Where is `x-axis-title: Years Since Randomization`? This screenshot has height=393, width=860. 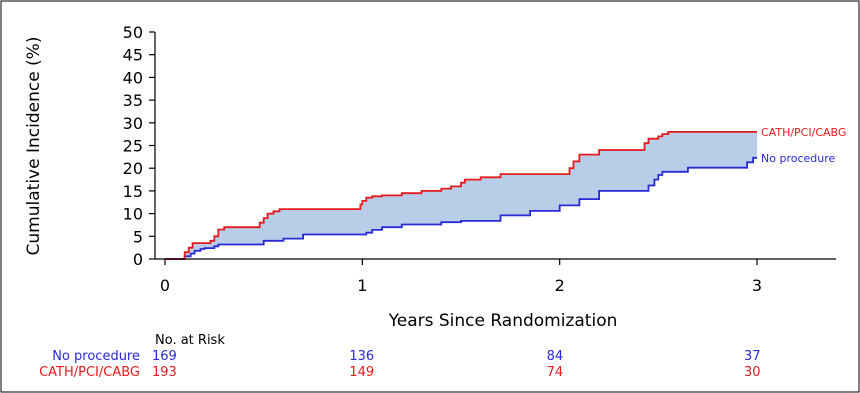
x-axis-title: Years Since Randomization is located at coordinates (503, 321).